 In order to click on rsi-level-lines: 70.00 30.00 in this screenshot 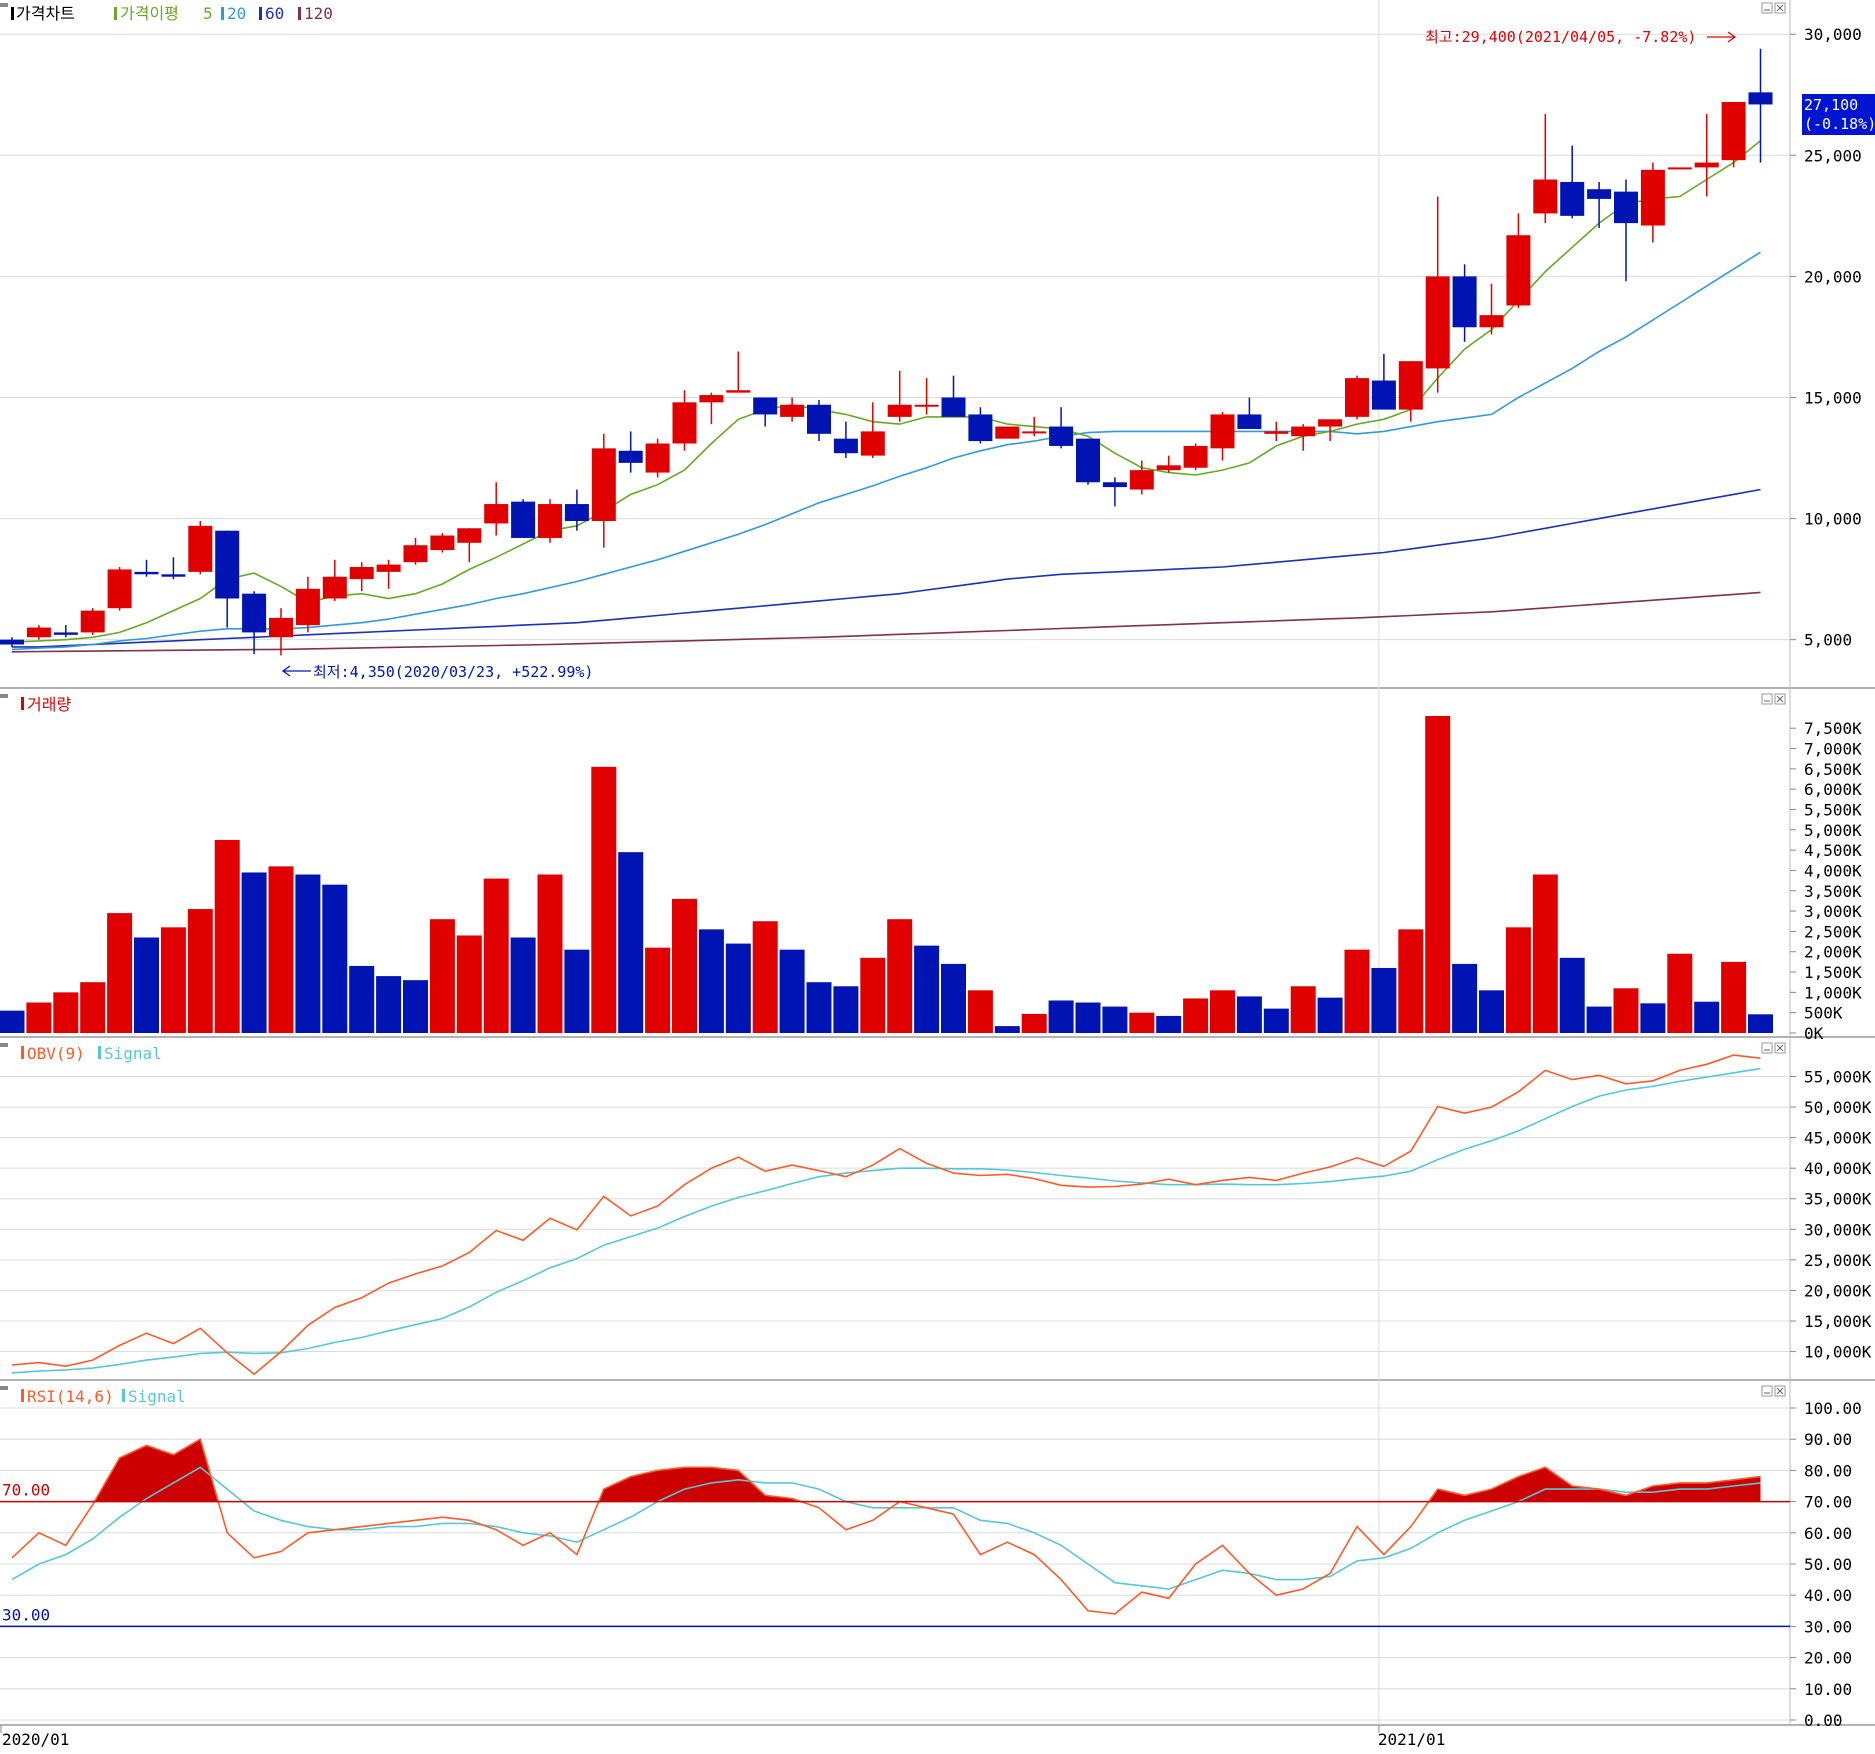, I will do `click(895, 1554)`.